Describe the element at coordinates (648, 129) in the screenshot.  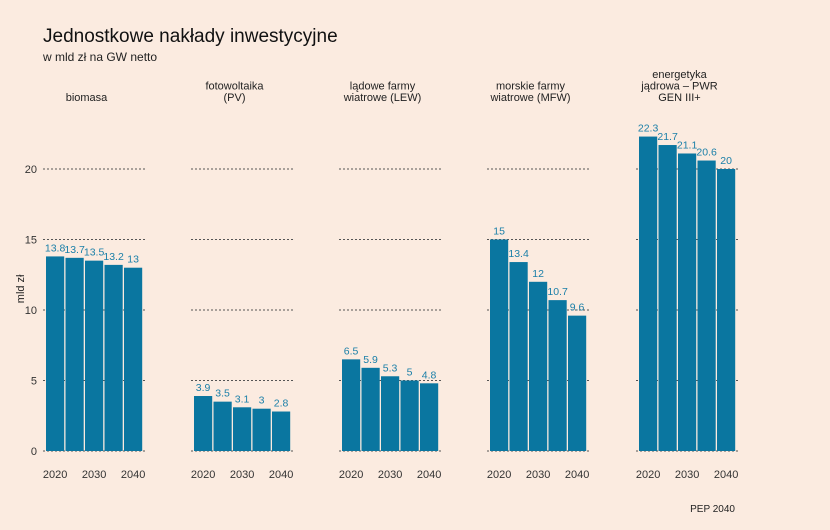
I see `data-label: 22.3` at that location.